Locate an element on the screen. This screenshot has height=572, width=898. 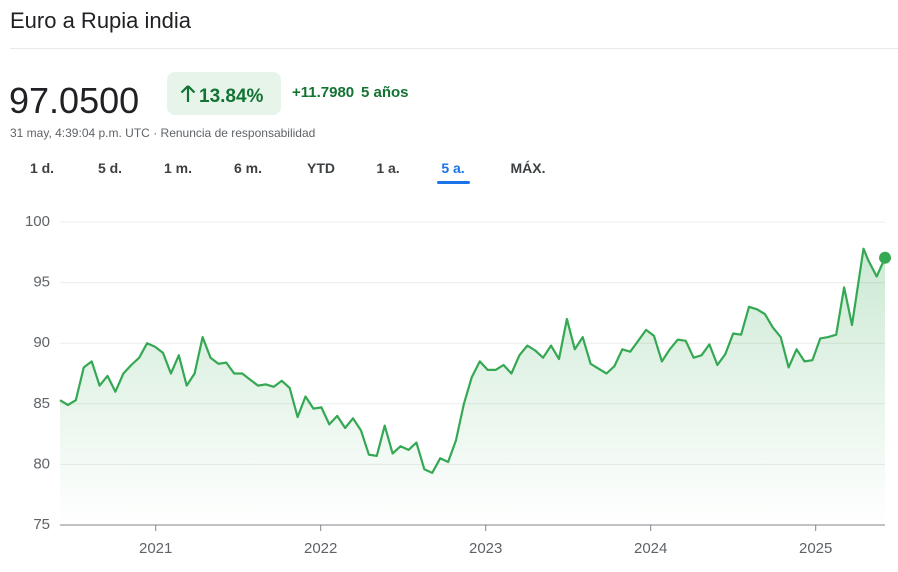
x-tick-label: 2024 is located at coordinates (650, 548).